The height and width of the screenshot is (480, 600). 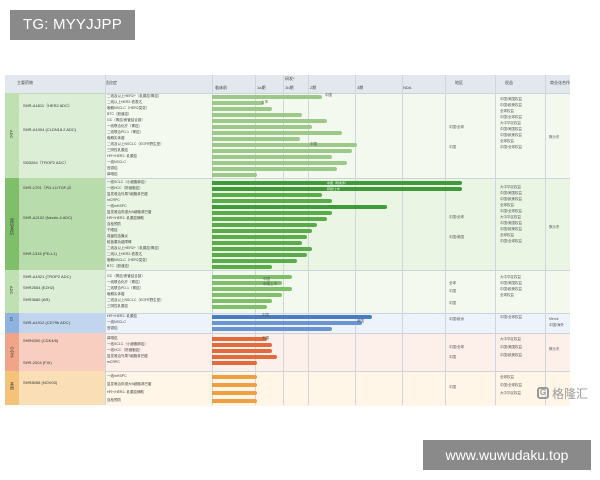 What do you see at coordinates (125, 132) in the screenshot?
I see `indication-label: 二线联合PD-1（胃癌）` at bounding box center [125, 132].